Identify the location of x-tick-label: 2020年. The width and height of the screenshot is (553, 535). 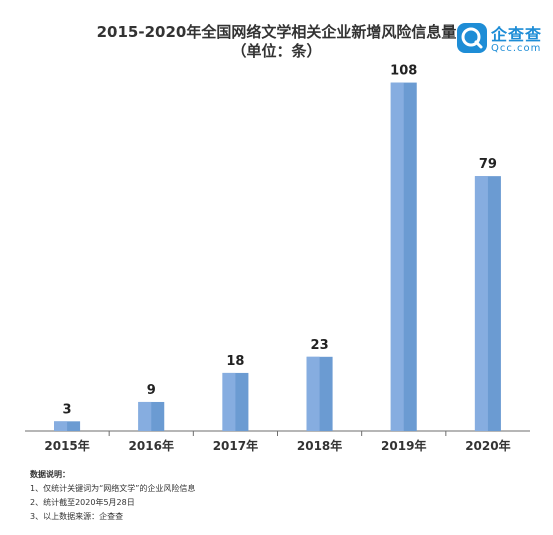
(487, 445).